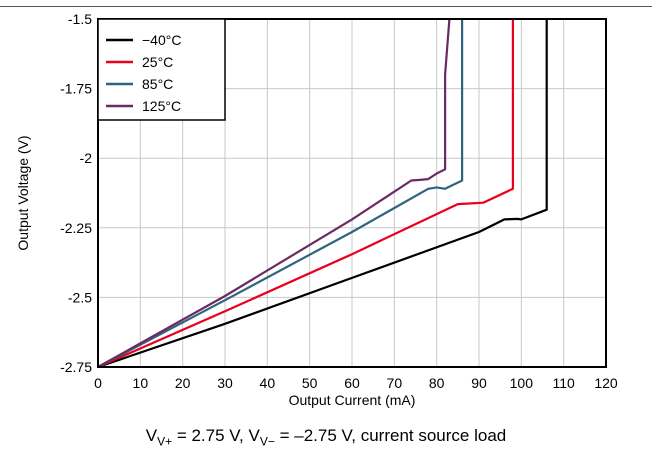  I want to click on x-tick-label: 80, so click(437, 383).